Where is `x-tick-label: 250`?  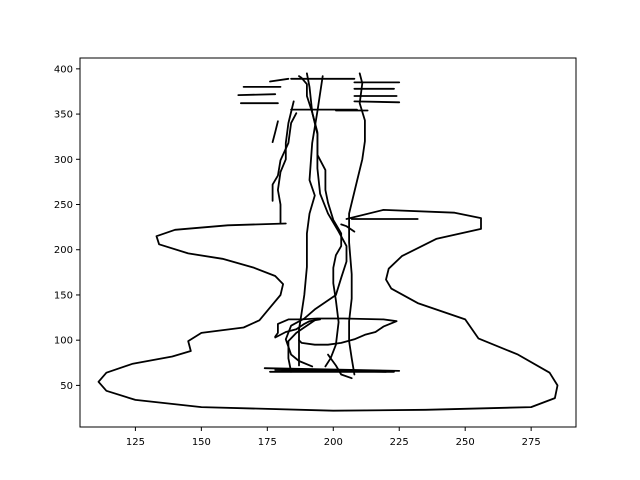
x-tick-label: 250 is located at coordinates (465, 442).